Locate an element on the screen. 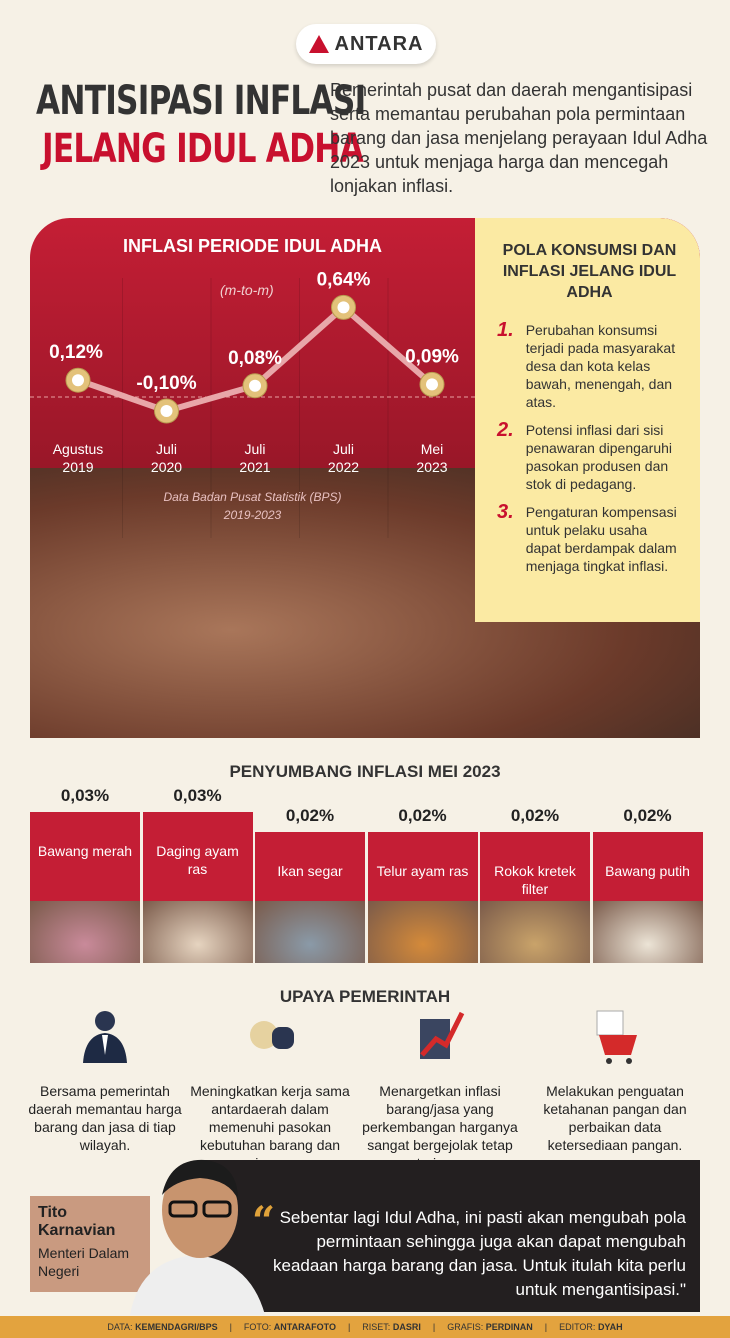  credit-value: DASRI is located at coordinates (406, 1327).